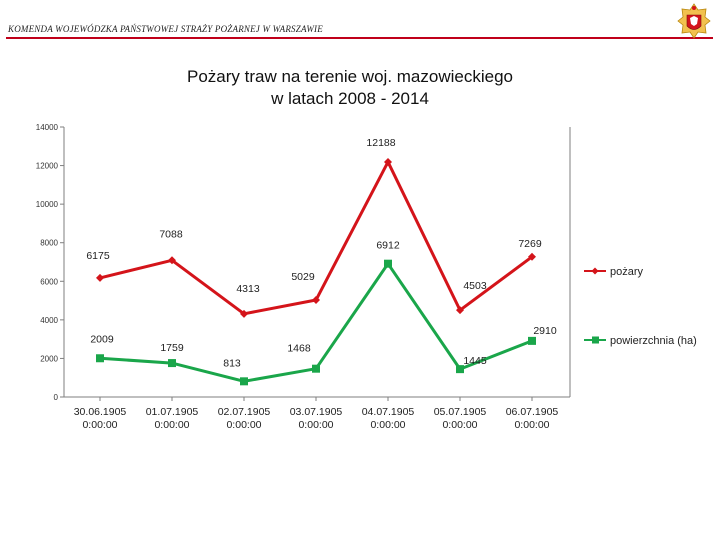 The width and height of the screenshot is (720, 540). Describe the element at coordinates (98, 256) in the screenshot. I see `data-label: 6175` at that location.